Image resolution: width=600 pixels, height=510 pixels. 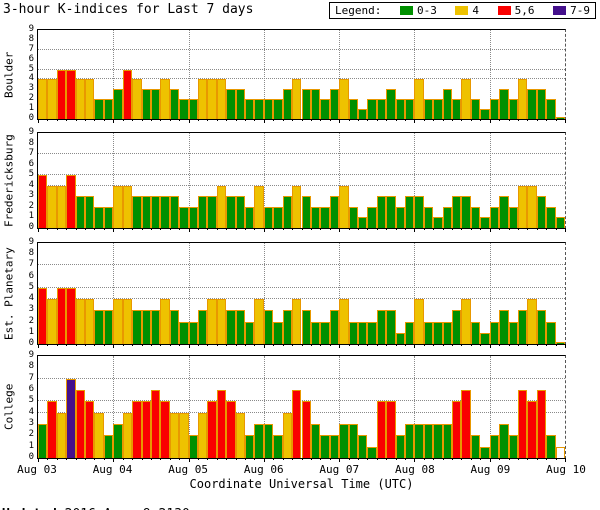 I want to click on legend-swatch, so click(x=560, y=10).